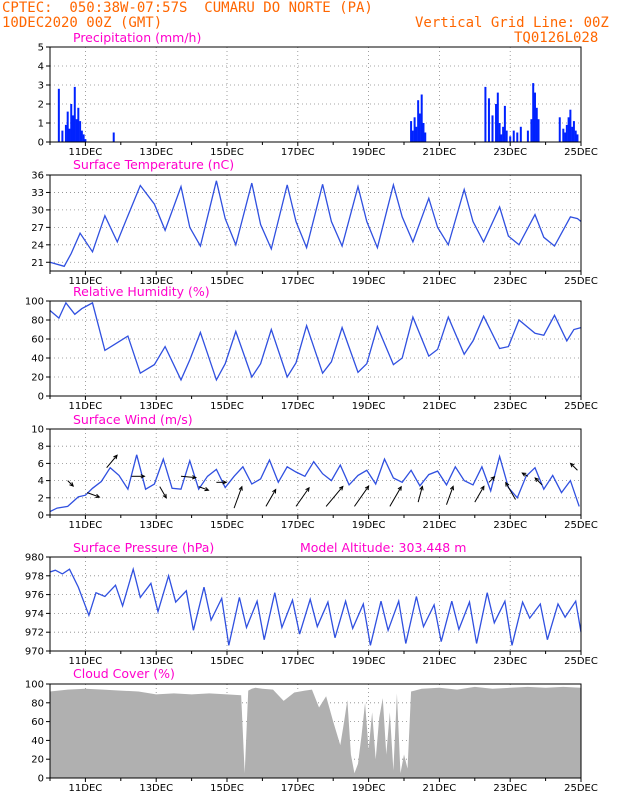 This screenshot has height=800, width=618. I want to click on y-tick-label: 2, so click(41, 498).